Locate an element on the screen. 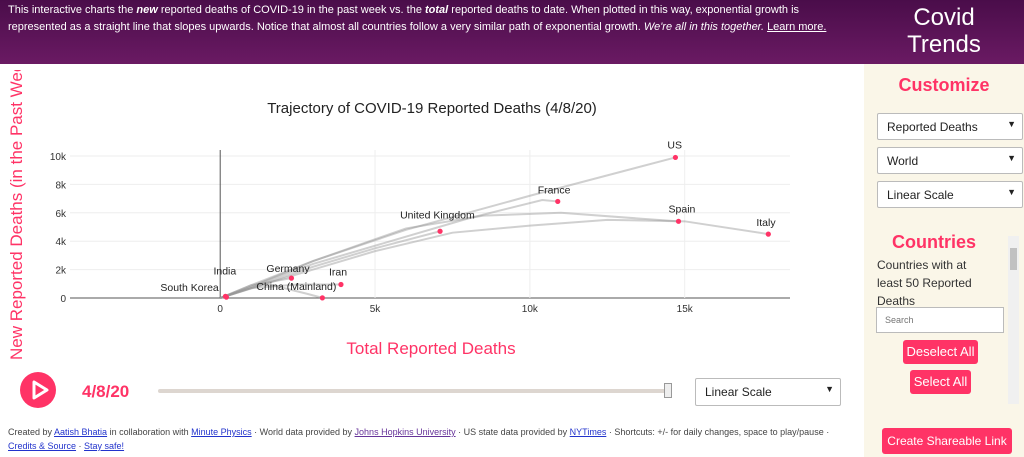 The image size is (1024, 457). x-tick-label: 15k is located at coordinates (685, 309).